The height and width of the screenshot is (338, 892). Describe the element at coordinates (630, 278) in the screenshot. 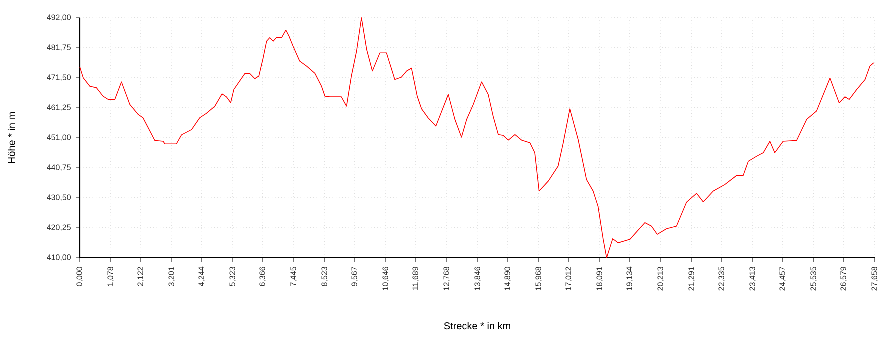

I see `x-tick-label: 19,134` at that location.